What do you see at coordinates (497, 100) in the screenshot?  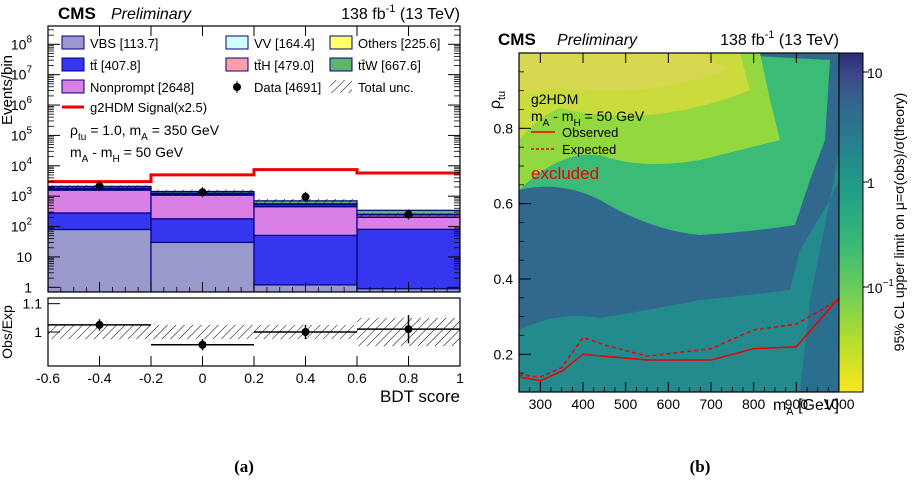 I see `y-axis-label-b: ρtu` at bounding box center [497, 100].